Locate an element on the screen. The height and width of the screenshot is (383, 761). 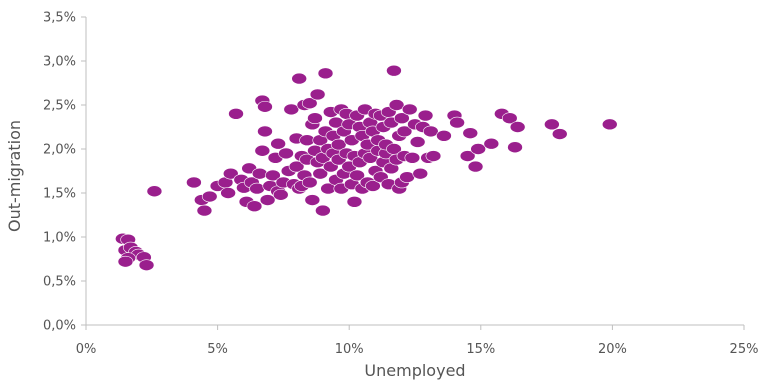
x-tick-label: 15% is located at coordinates (480, 349).